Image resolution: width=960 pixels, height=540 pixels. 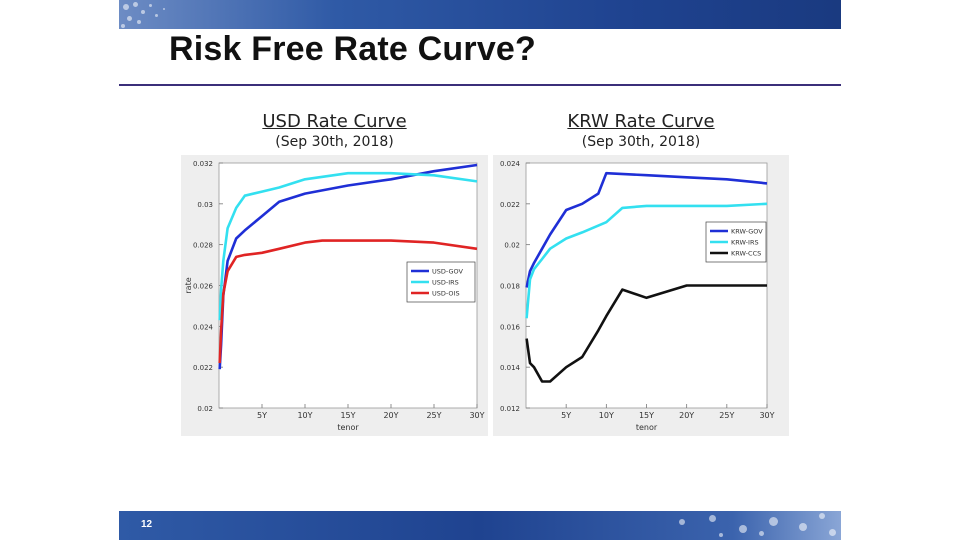 I want to click on series-line-krw-ccs, so click(x=646, y=333).